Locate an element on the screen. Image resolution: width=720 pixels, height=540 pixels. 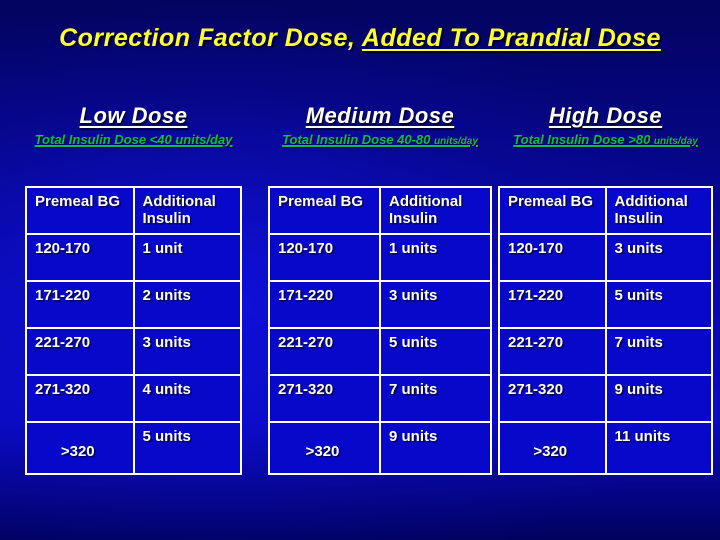
high-dose-subtitle-units: units/day is located at coordinates (675, 141).